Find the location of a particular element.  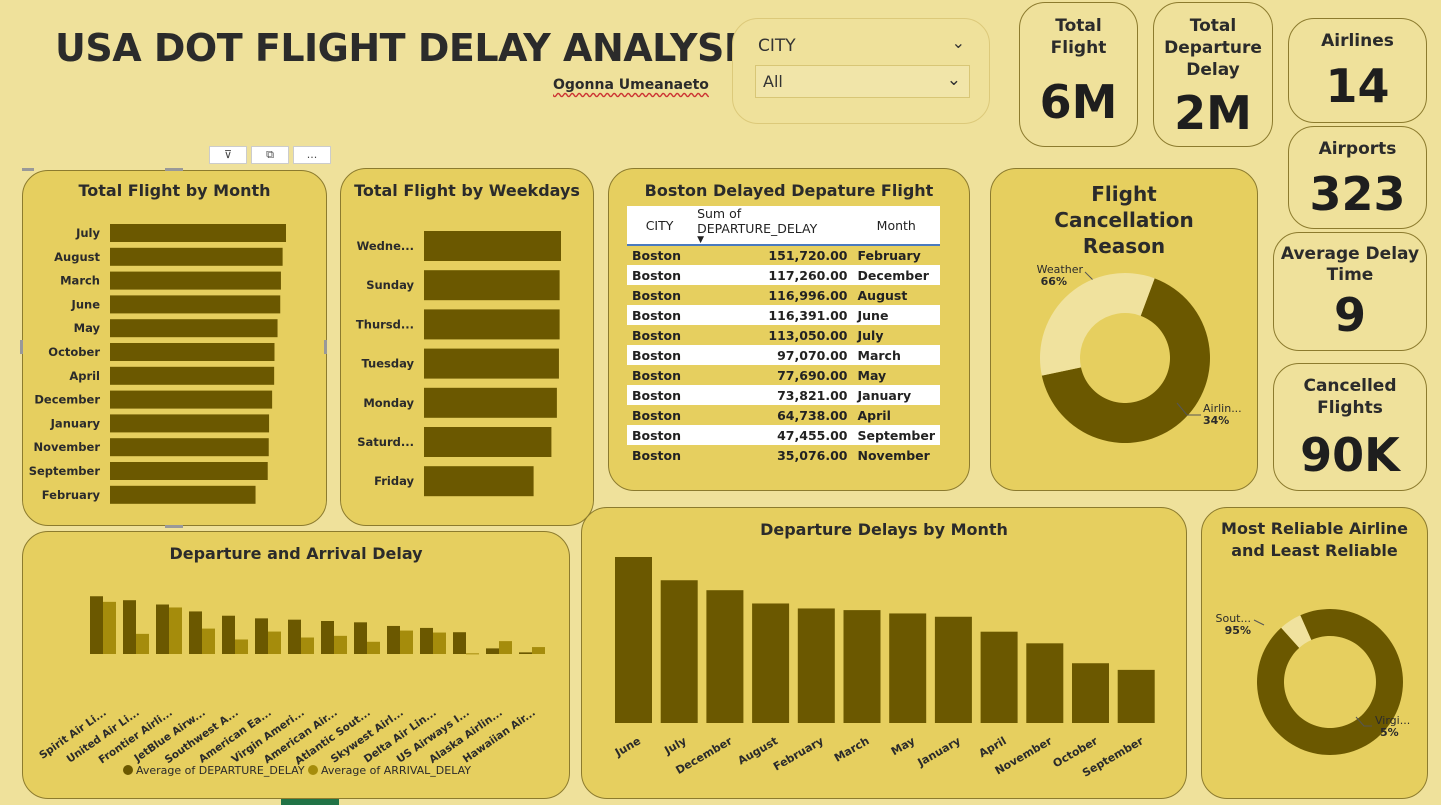

cell-month: January is located at coordinates (896, 395).